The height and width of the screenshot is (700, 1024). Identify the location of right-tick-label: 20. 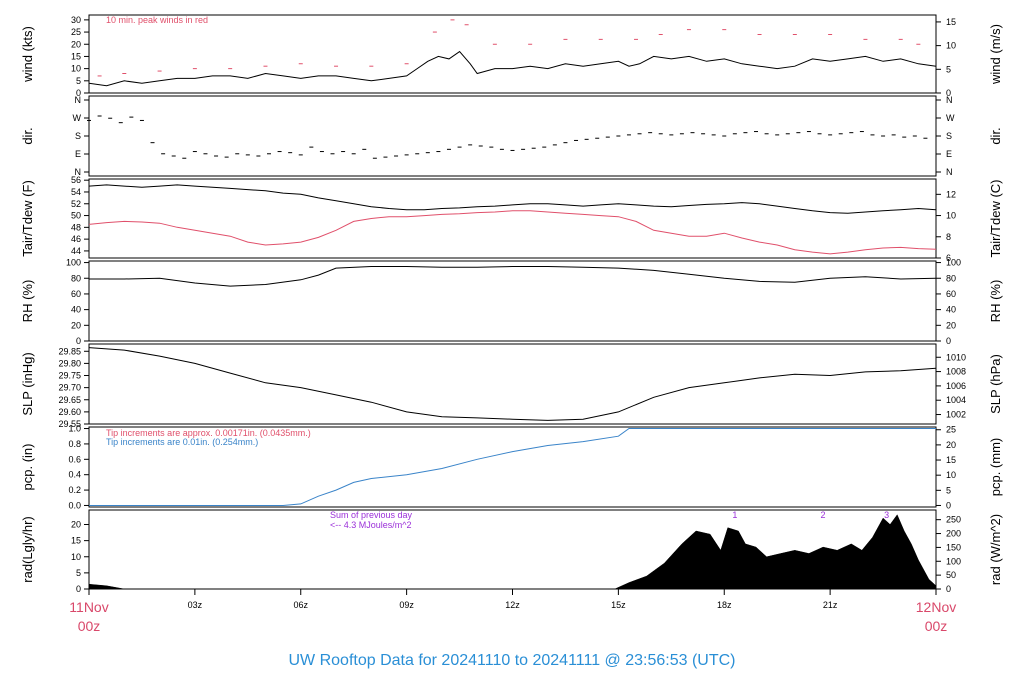
(951, 325).